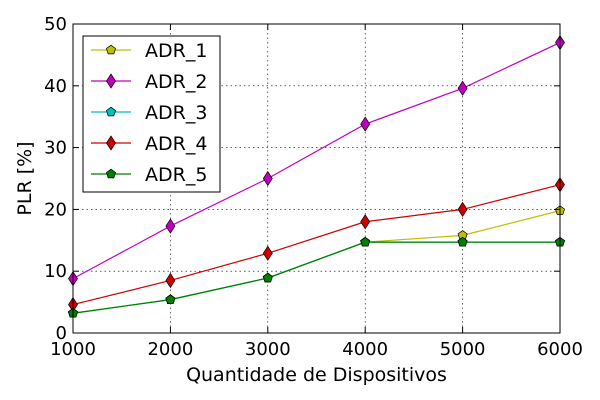  What do you see at coordinates (176, 113) in the screenshot?
I see `legend-label: ADR_3` at bounding box center [176, 113].